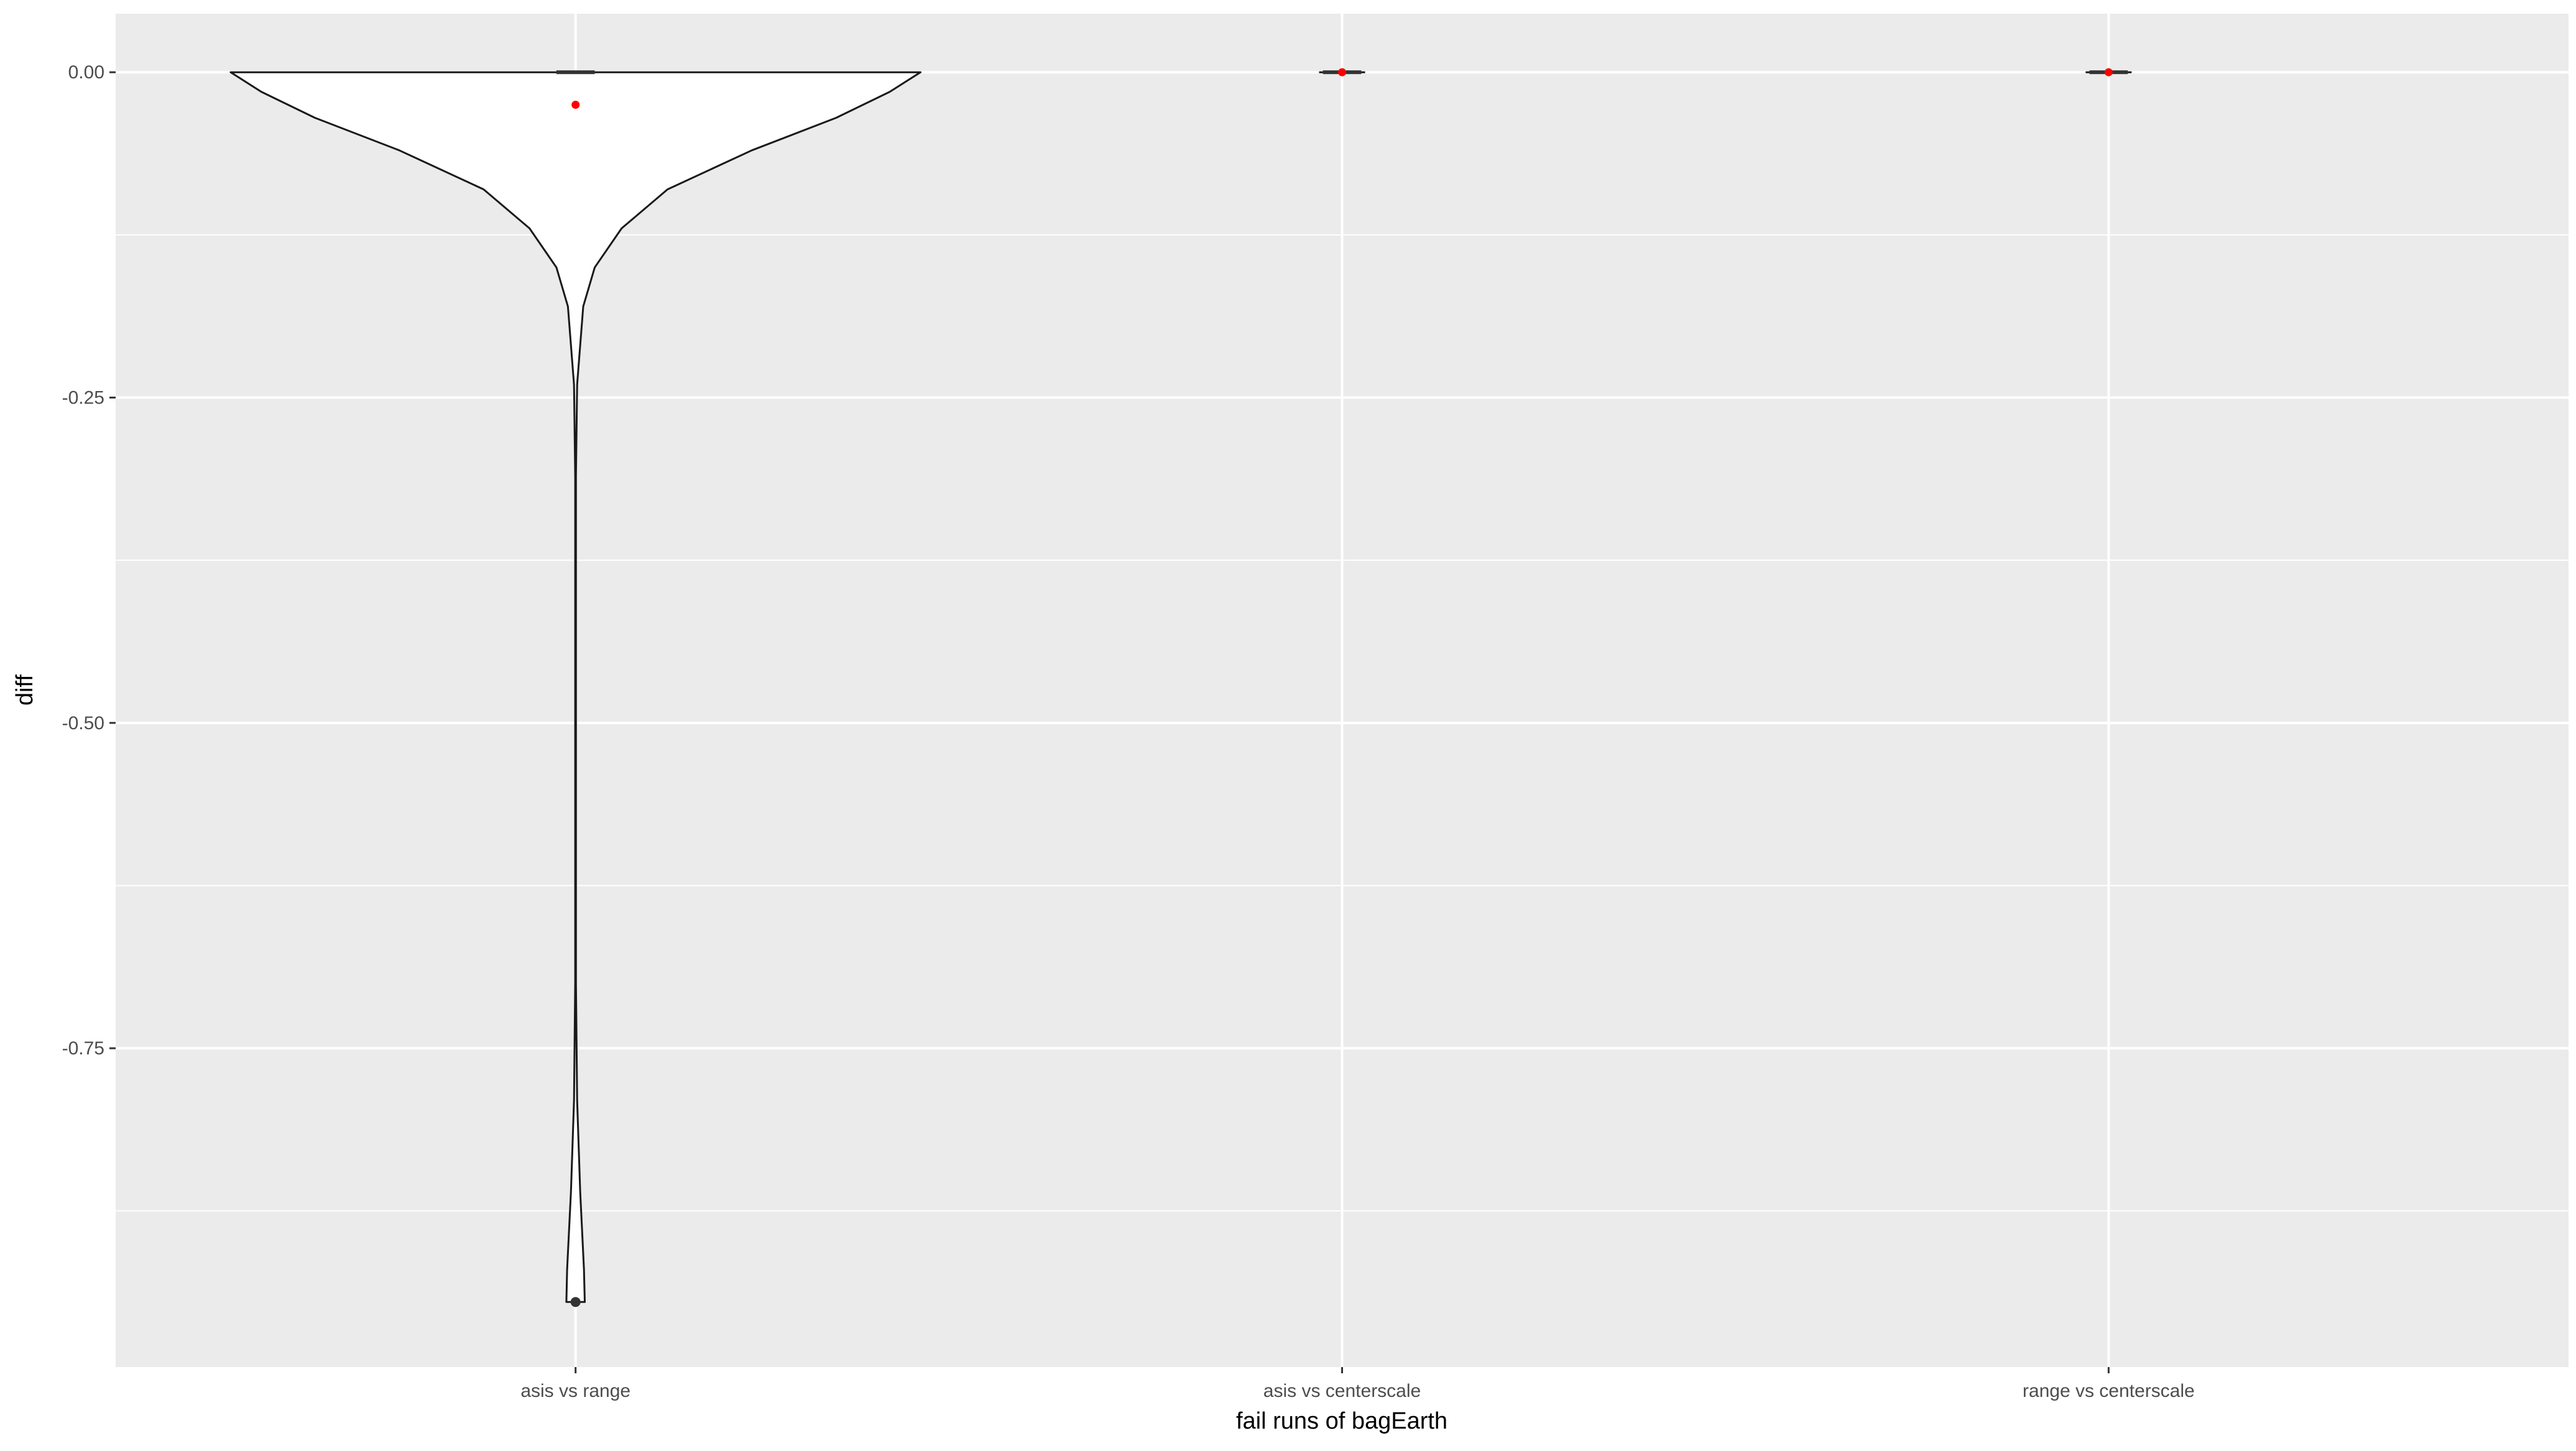  I want to click on y-tick-label: 0.00, so click(86, 73).